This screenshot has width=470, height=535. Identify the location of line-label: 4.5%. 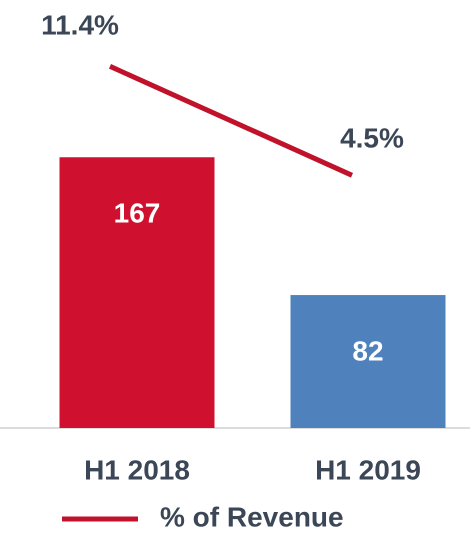
(372, 138).